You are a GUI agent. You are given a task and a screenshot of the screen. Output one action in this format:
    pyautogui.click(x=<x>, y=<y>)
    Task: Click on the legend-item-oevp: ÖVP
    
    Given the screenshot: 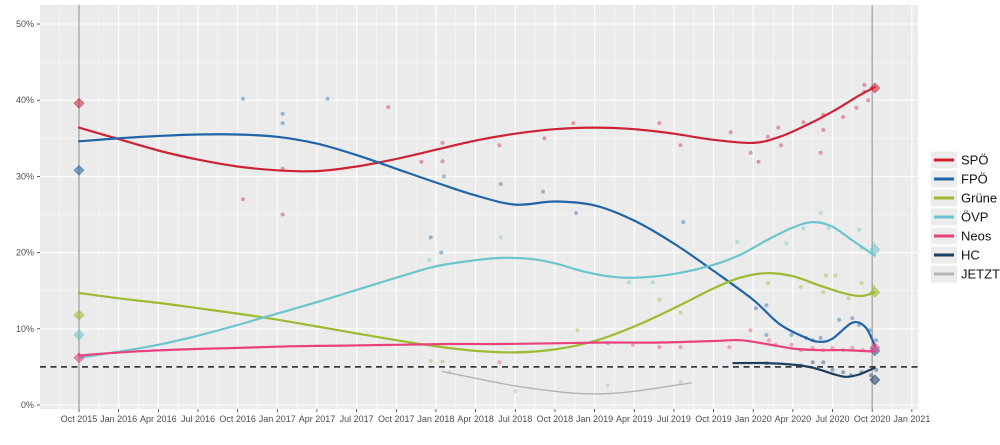 What is the action you would take?
    pyautogui.click(x=959, y=217)
    